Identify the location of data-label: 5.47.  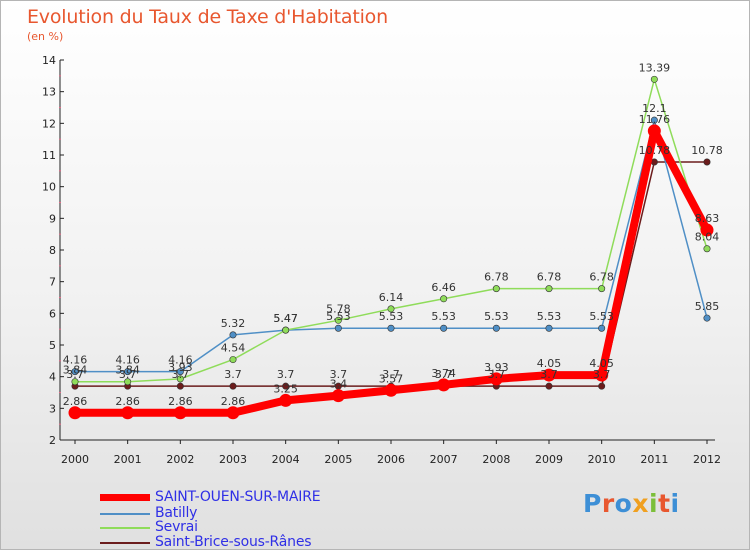
(285, 318).